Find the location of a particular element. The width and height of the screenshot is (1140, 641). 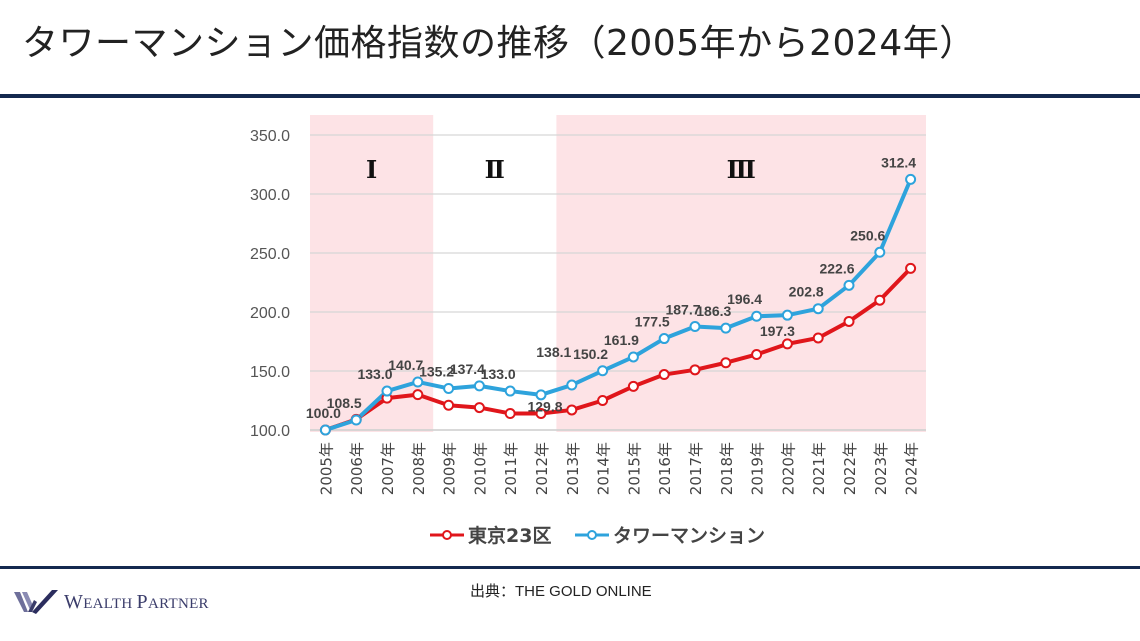

company-logo: WEALTH PARTNER is located at coordinates (111, 602).